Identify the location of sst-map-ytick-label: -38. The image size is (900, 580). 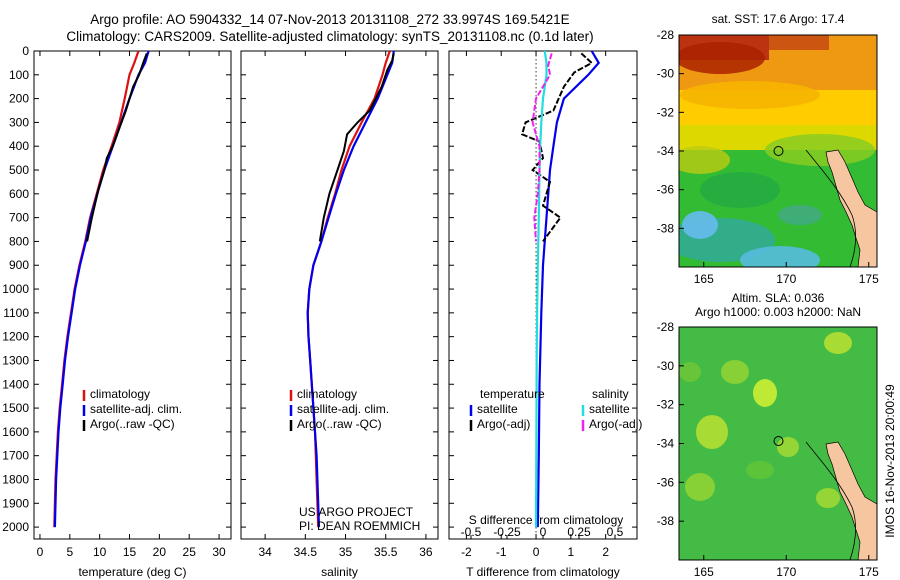
(666, 228).